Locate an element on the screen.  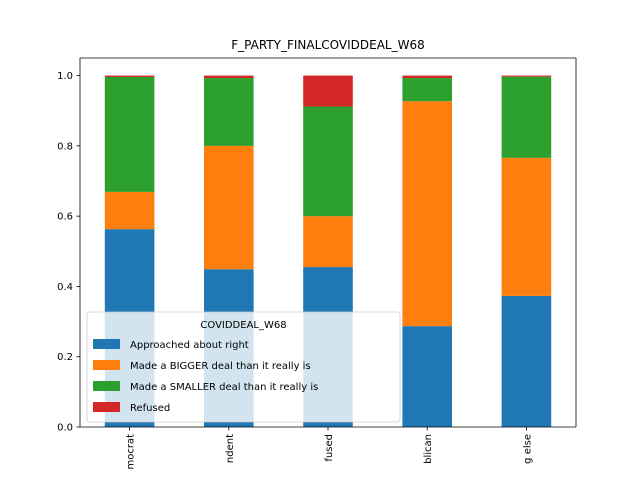
legend-swatch-approached-about-right is located at coordinates (106, 344).